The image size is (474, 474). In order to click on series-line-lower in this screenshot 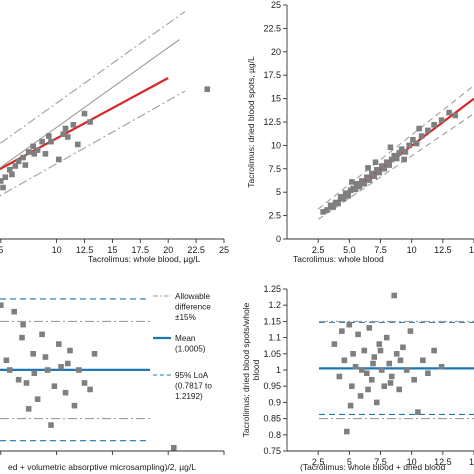, I will do `click(395, 166)`.